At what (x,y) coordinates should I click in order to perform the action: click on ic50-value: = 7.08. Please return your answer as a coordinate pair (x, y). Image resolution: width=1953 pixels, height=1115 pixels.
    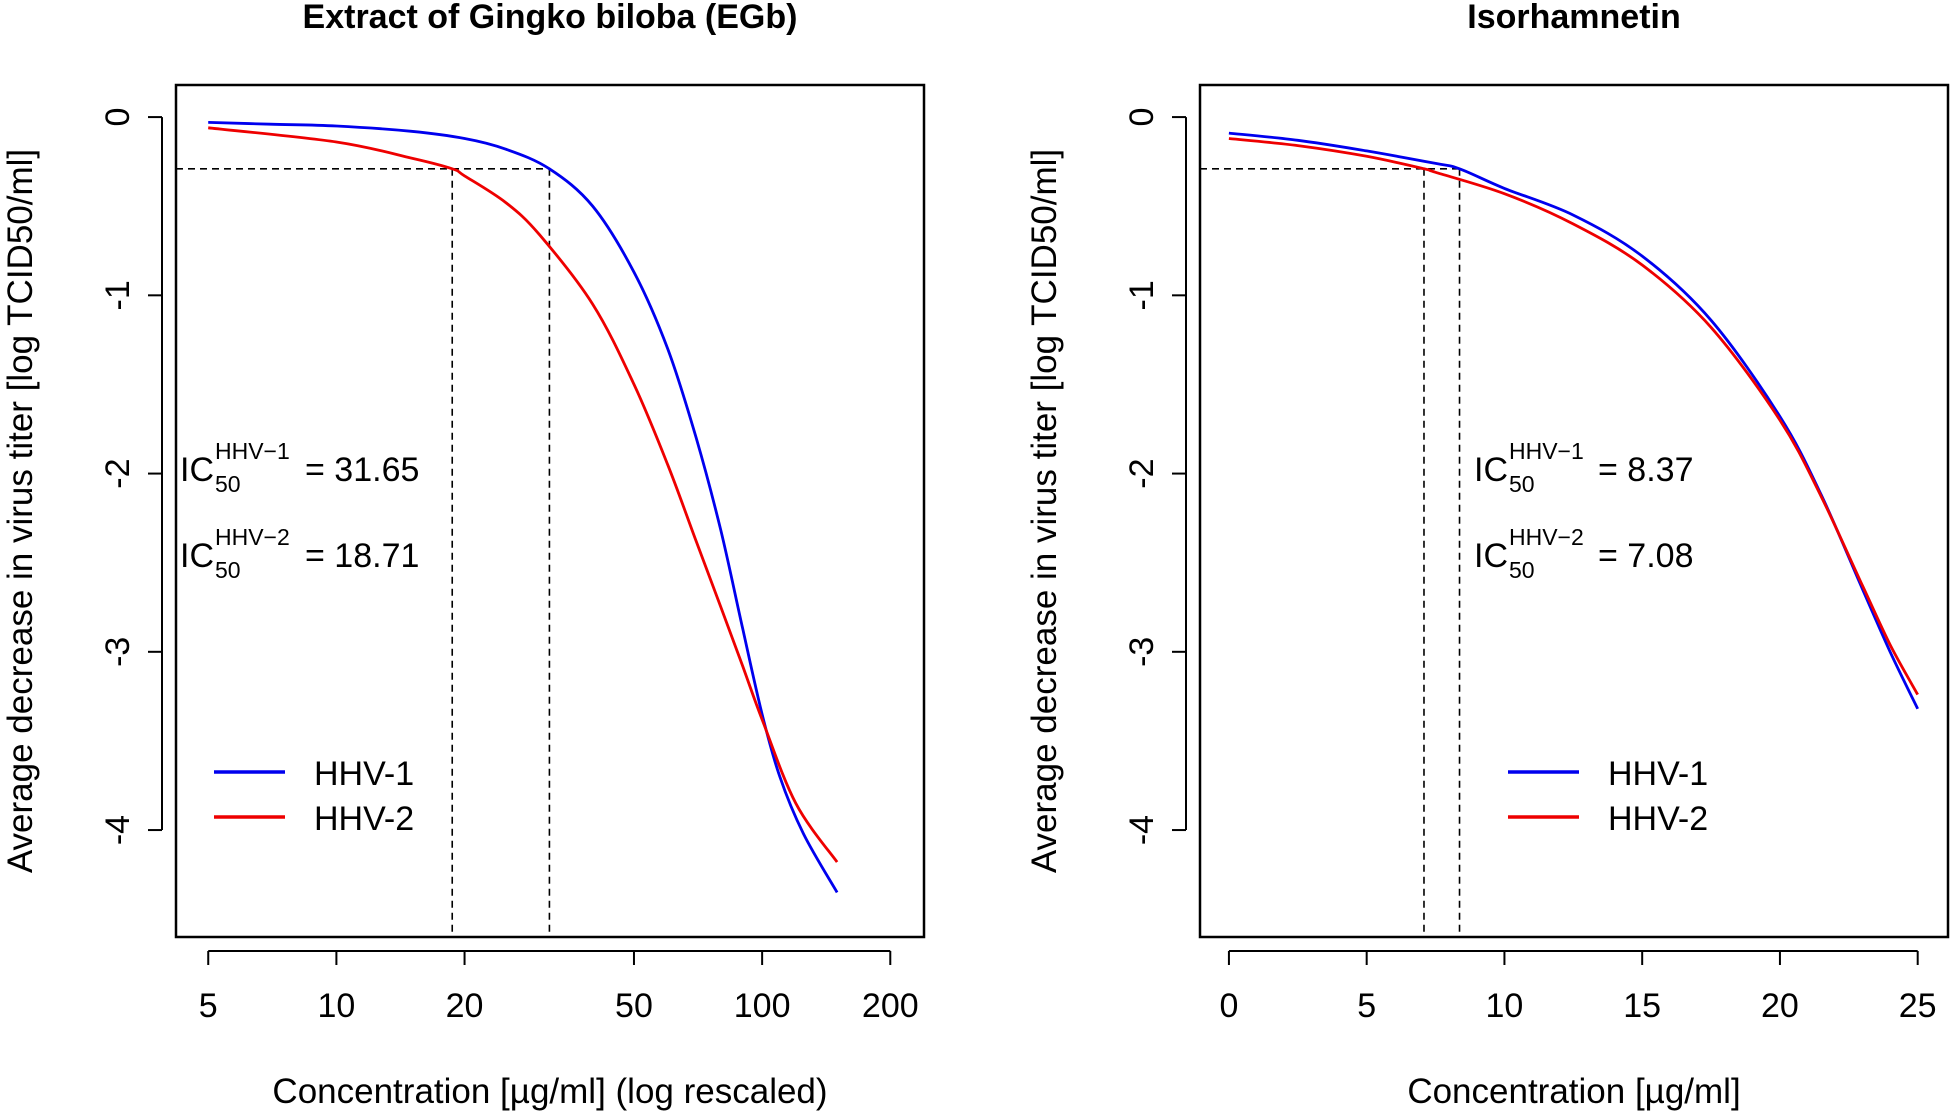
    Looking at the image, I should click on (1645, 556).